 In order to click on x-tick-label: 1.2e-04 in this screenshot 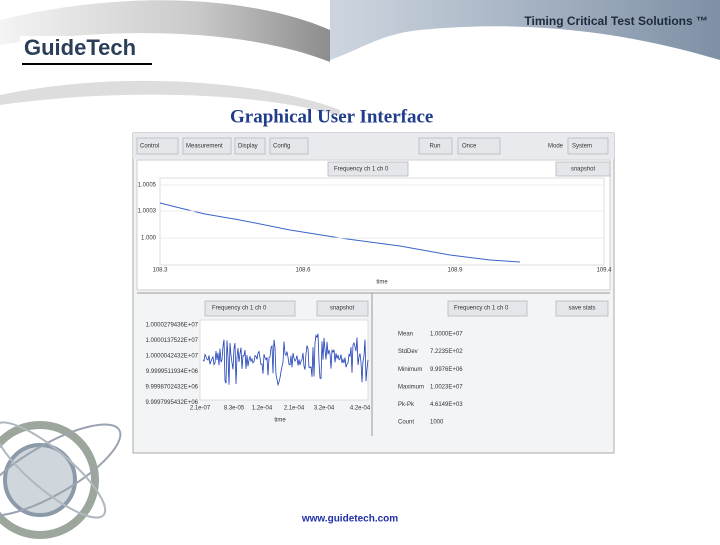, I will do `click(262, 409)`.